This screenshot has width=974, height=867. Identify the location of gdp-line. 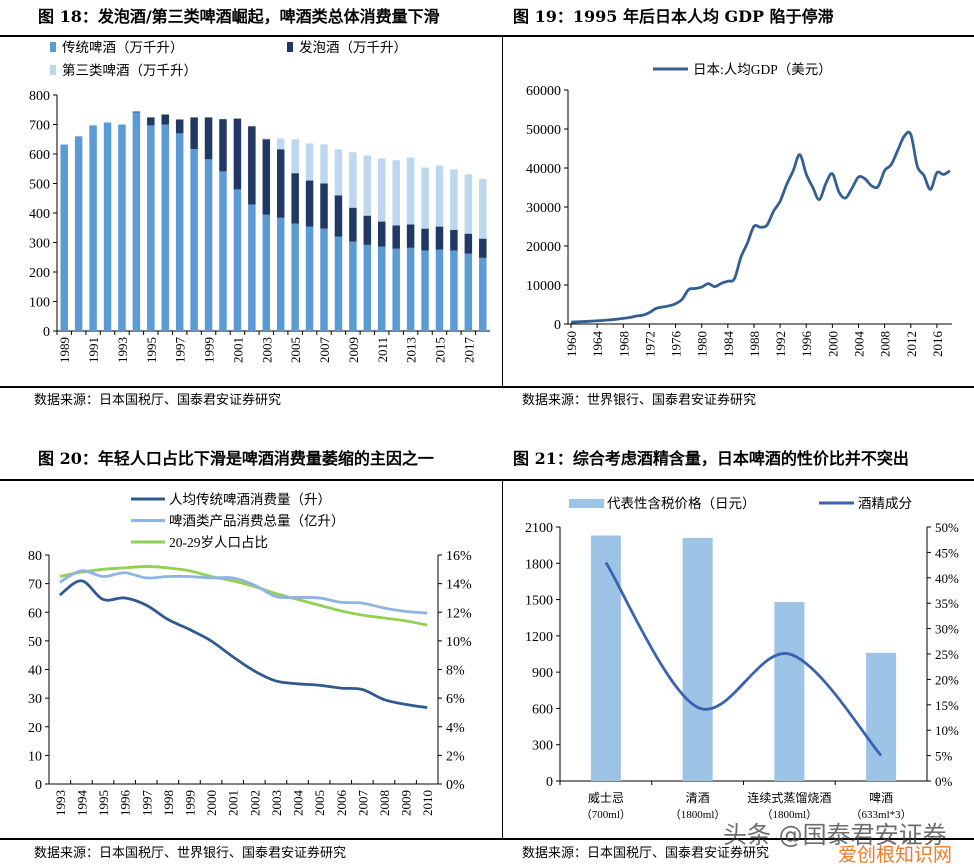
(760, 227).